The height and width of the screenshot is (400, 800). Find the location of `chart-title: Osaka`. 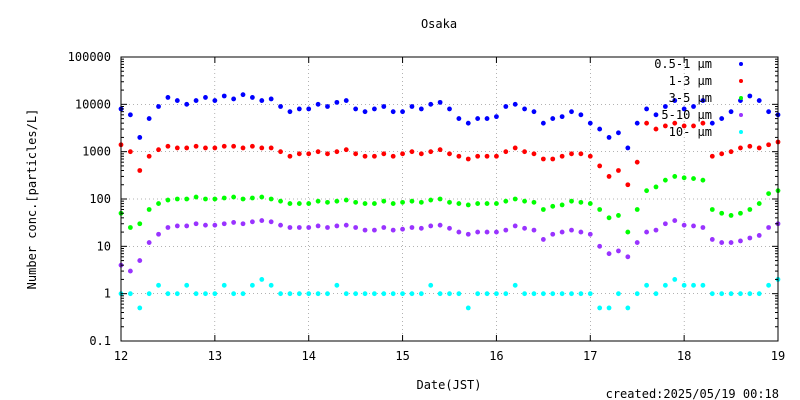

chart-title: Osaka is located at coordinates (439, 24).